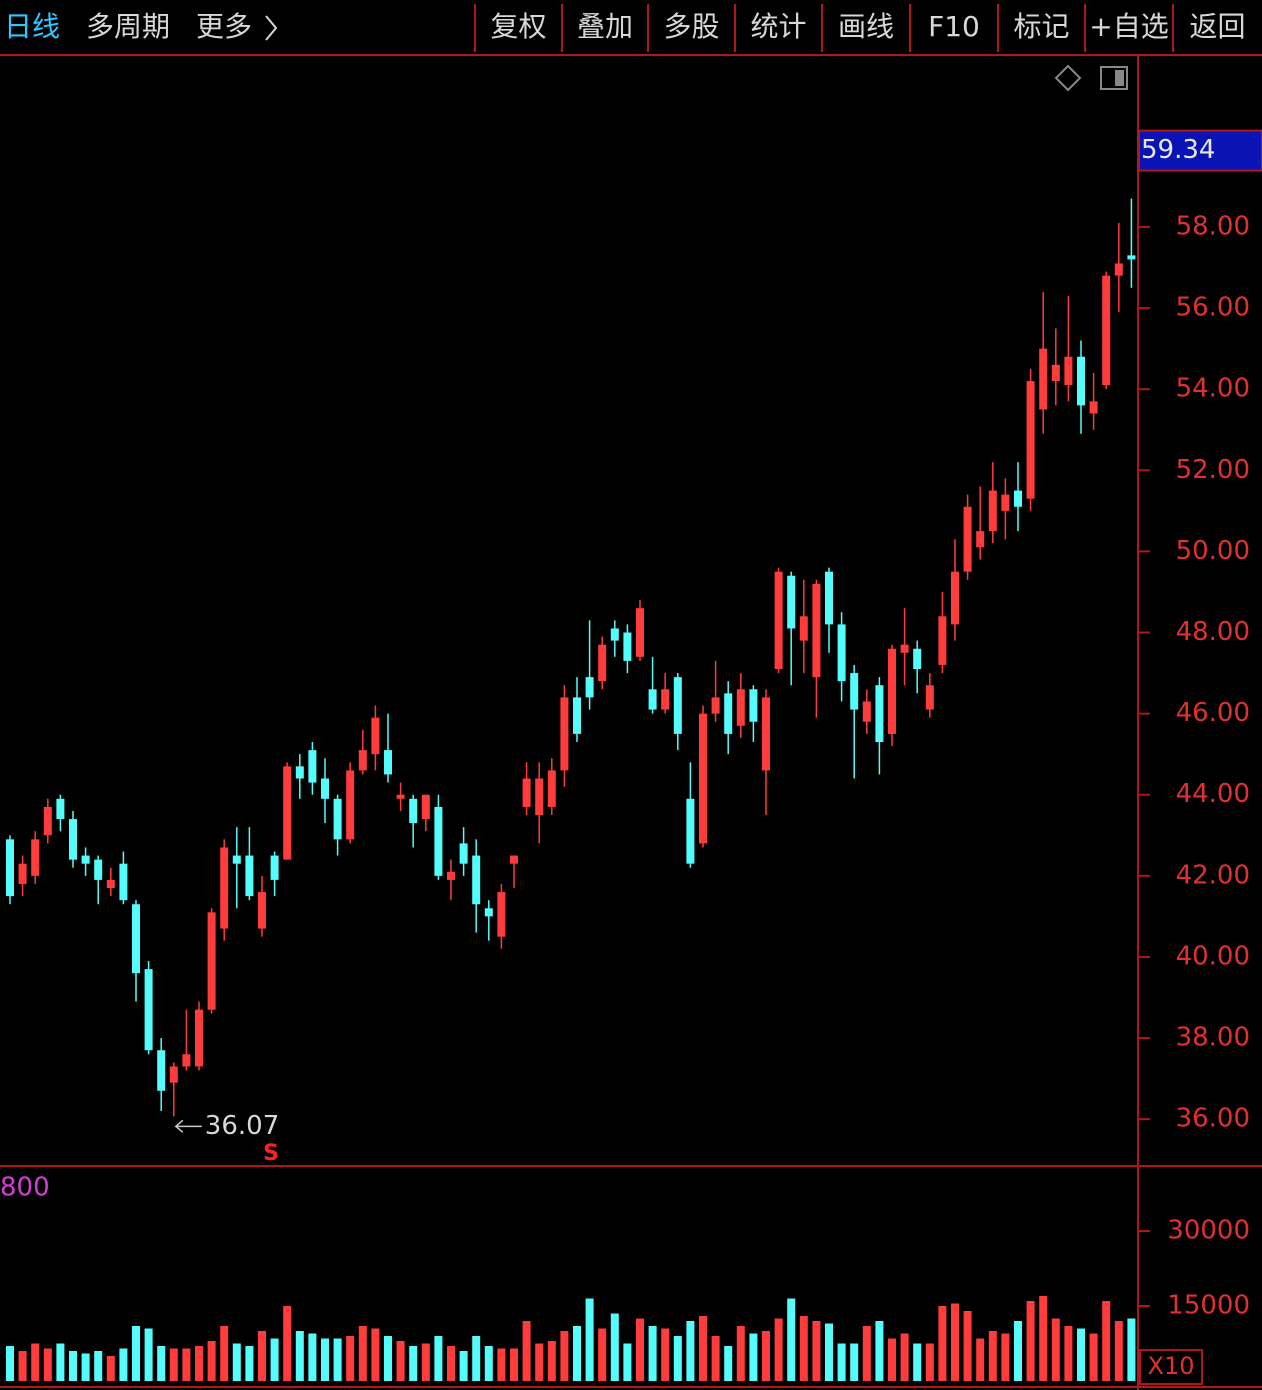 The height and width of the screenshot is (1390, 1262). Describe the element at coordinates (1200, 150) in the screenshot. I see `crosshair-price-box` at that location.